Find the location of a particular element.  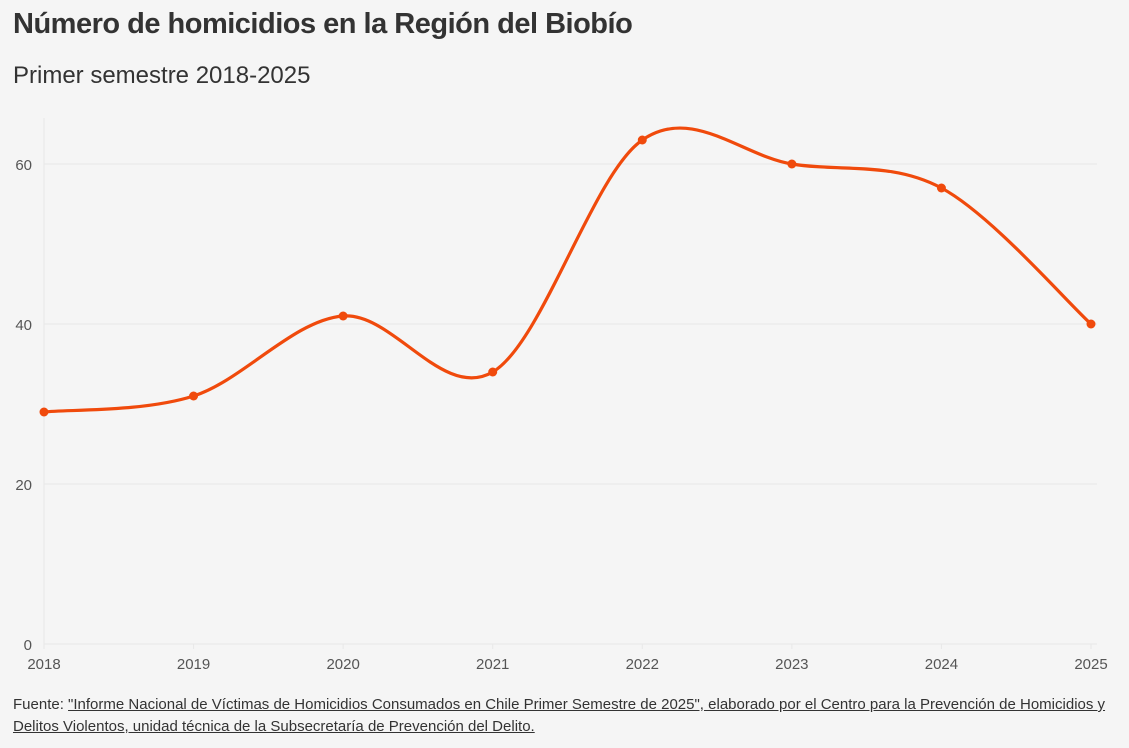

x-tick-label: 2021 is located at coordinates (492, 664).